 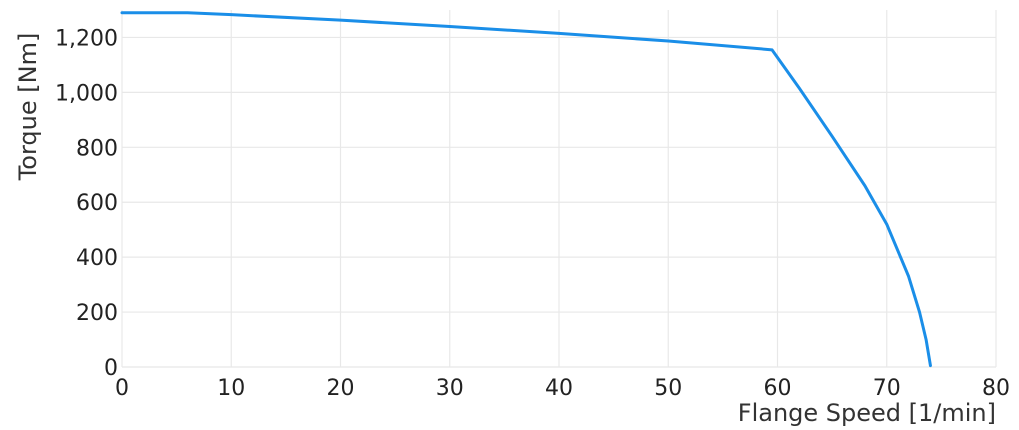 What do you see at coordinates (28, 107) in the screenshot?
I see `y-axis-title: Torque [Nm]` at bounding box center [28, 107].